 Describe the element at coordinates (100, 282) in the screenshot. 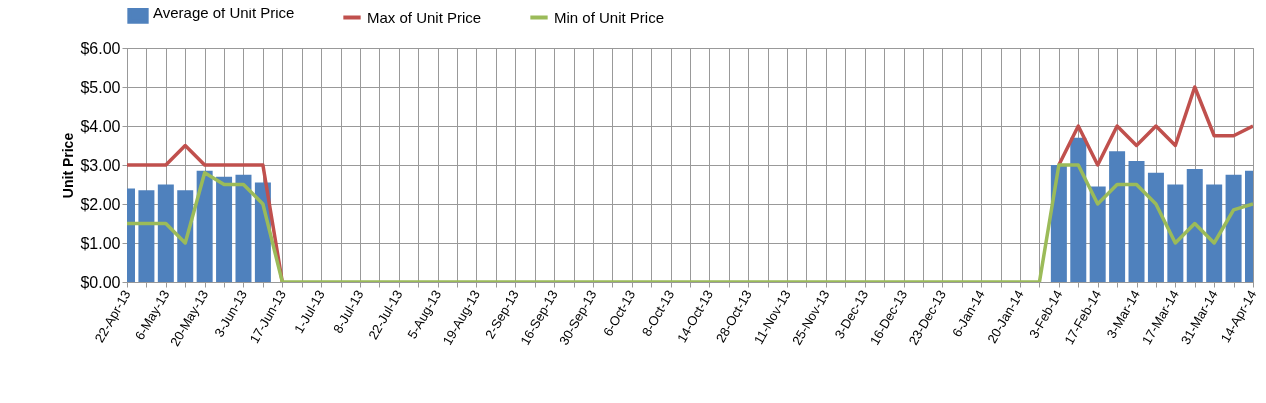

I see `y-tick-label: $0.00` at that location.